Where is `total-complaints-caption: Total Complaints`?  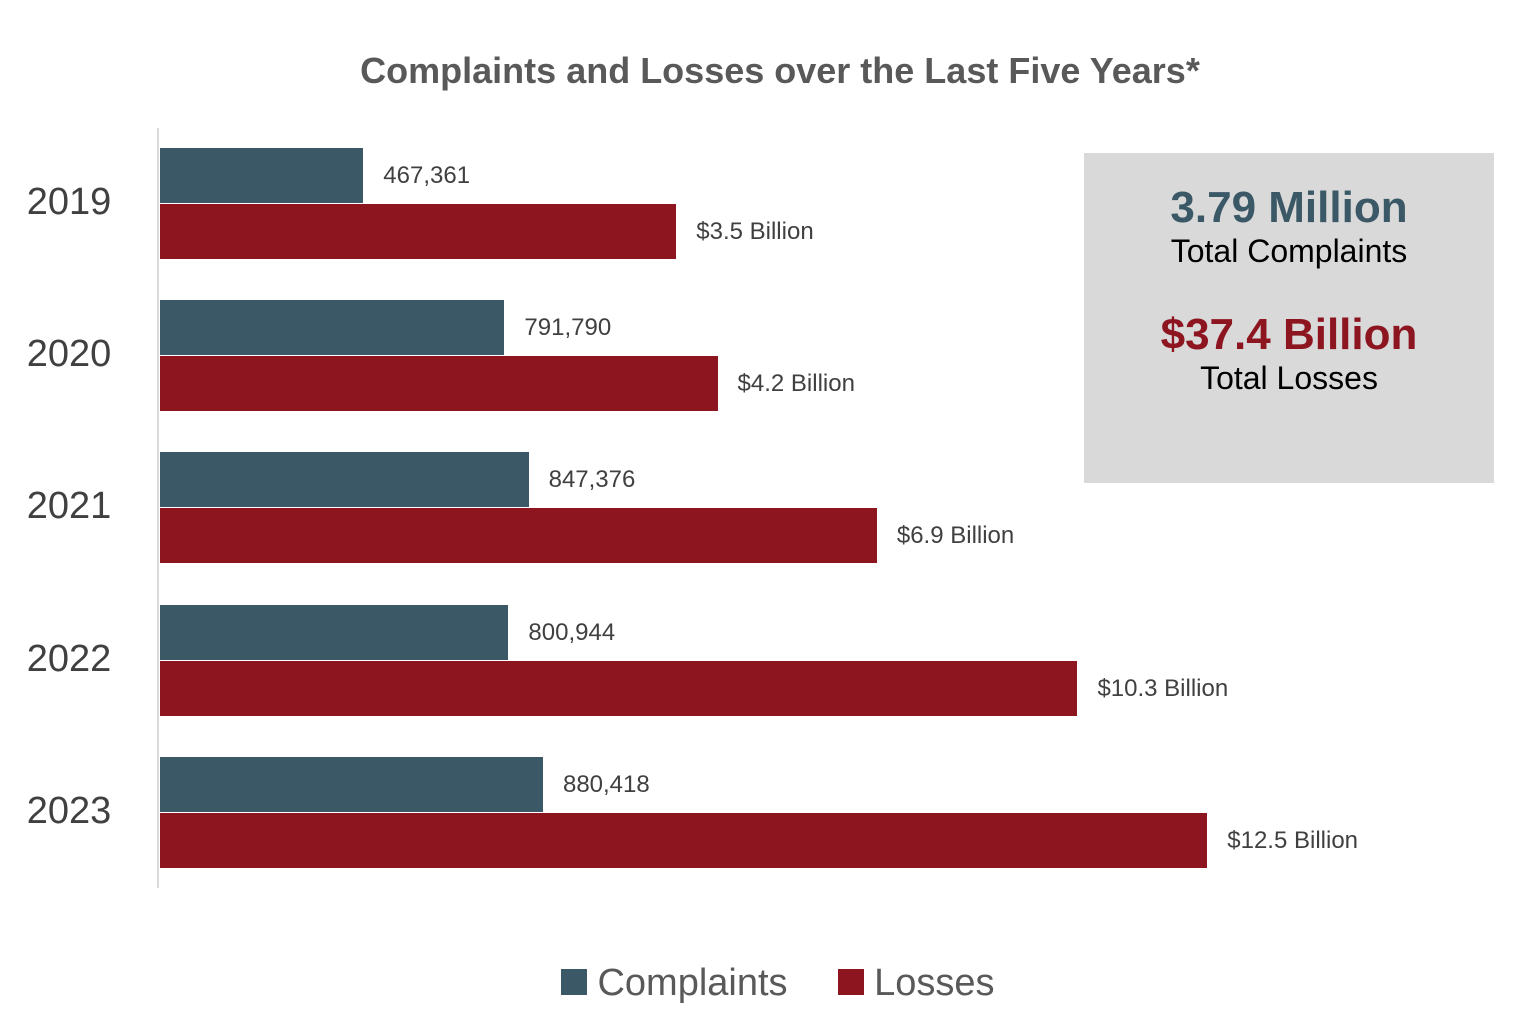
total-complaints-caption: Total Complaints is located at coordinates (1289, 251).